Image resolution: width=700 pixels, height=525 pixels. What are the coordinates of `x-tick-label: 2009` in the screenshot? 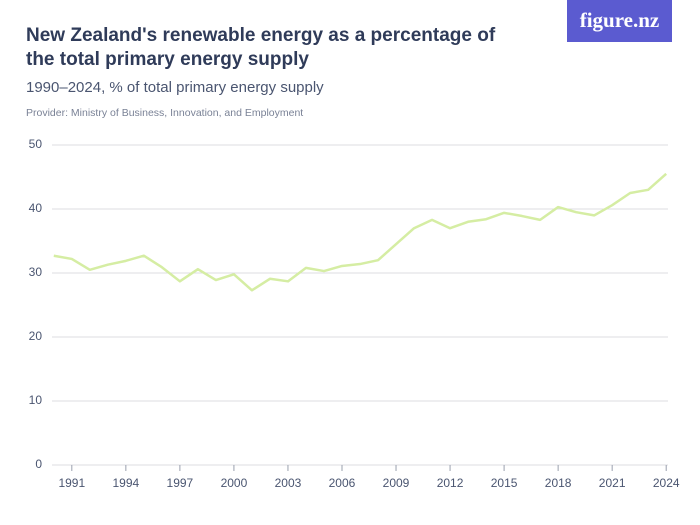 It's located at (396, 483).